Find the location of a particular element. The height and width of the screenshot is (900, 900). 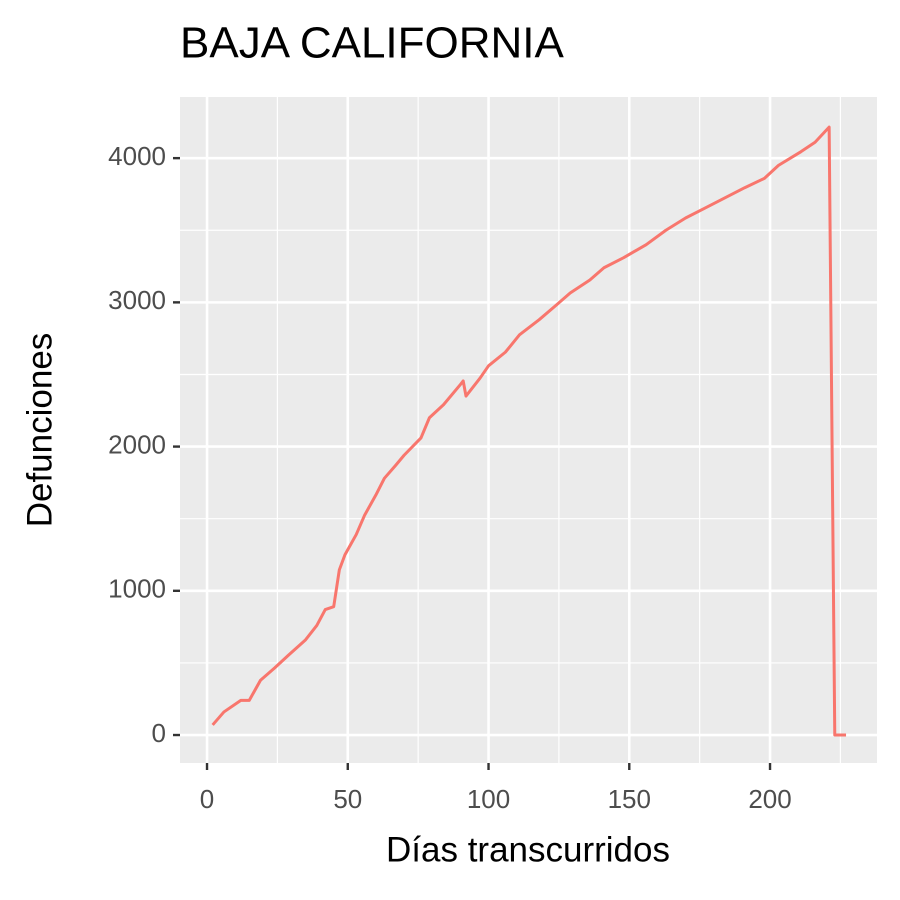

y-axis-title: Defunciones is located at coordinates (39, 430).